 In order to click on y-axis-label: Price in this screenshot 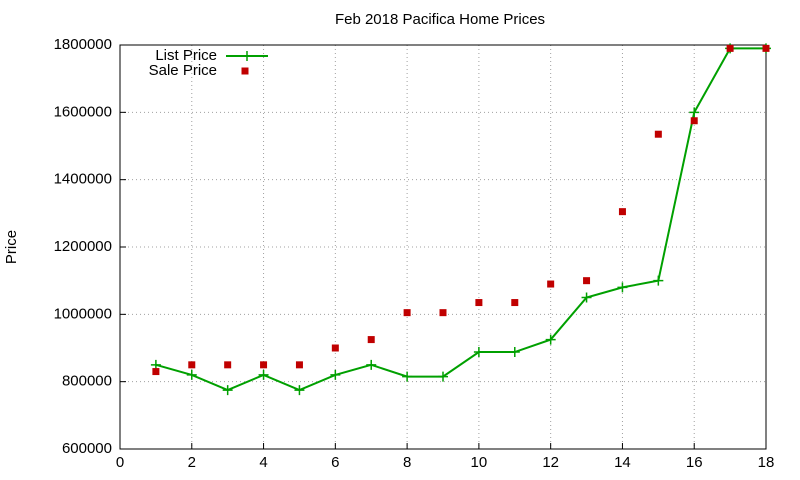, I will do `click(11, 247)`.